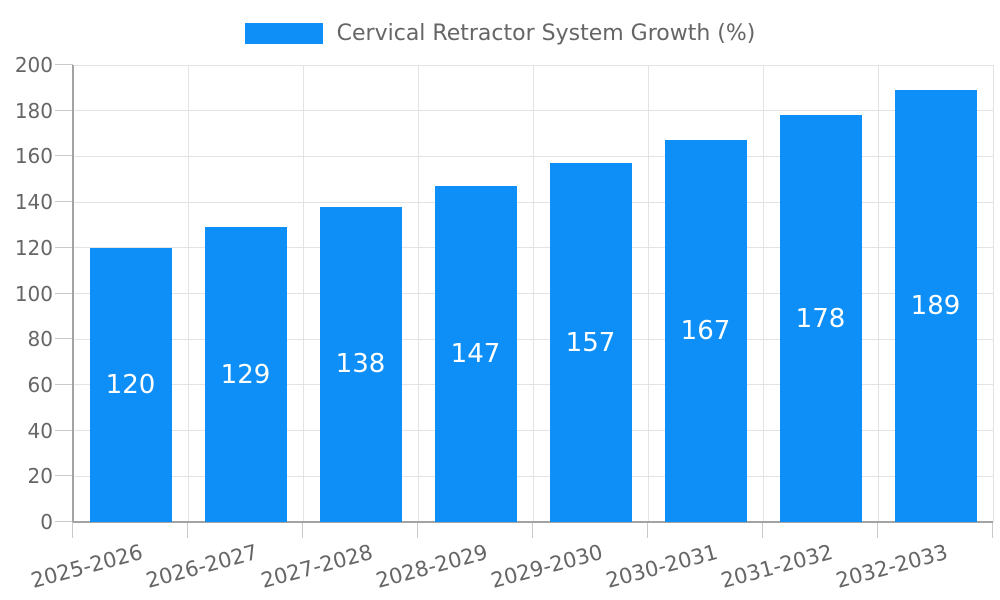 This screenshot has height=600, width=1000. I want to click on y-axis-label: 40, so click(40, 430).